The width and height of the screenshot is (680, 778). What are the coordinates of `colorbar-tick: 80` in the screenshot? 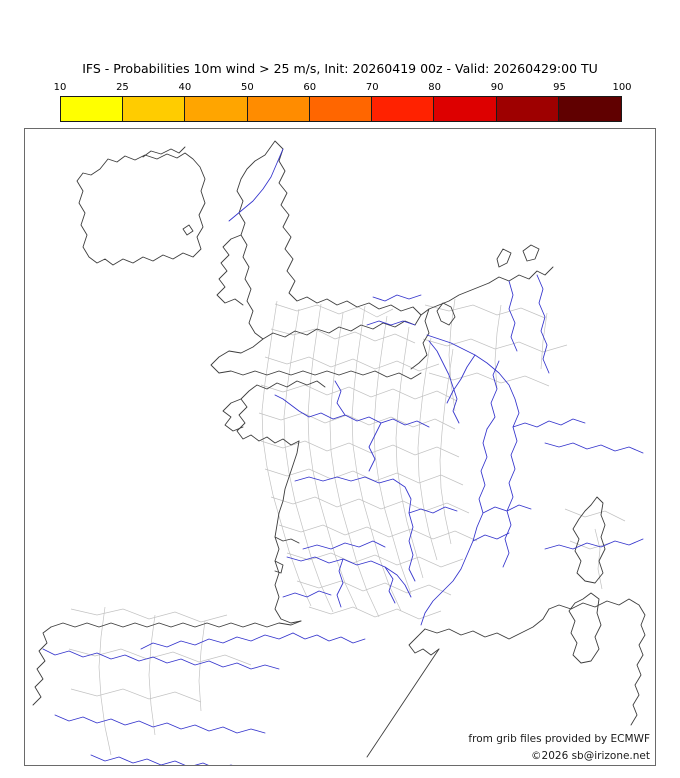 It's located at (435, 87).